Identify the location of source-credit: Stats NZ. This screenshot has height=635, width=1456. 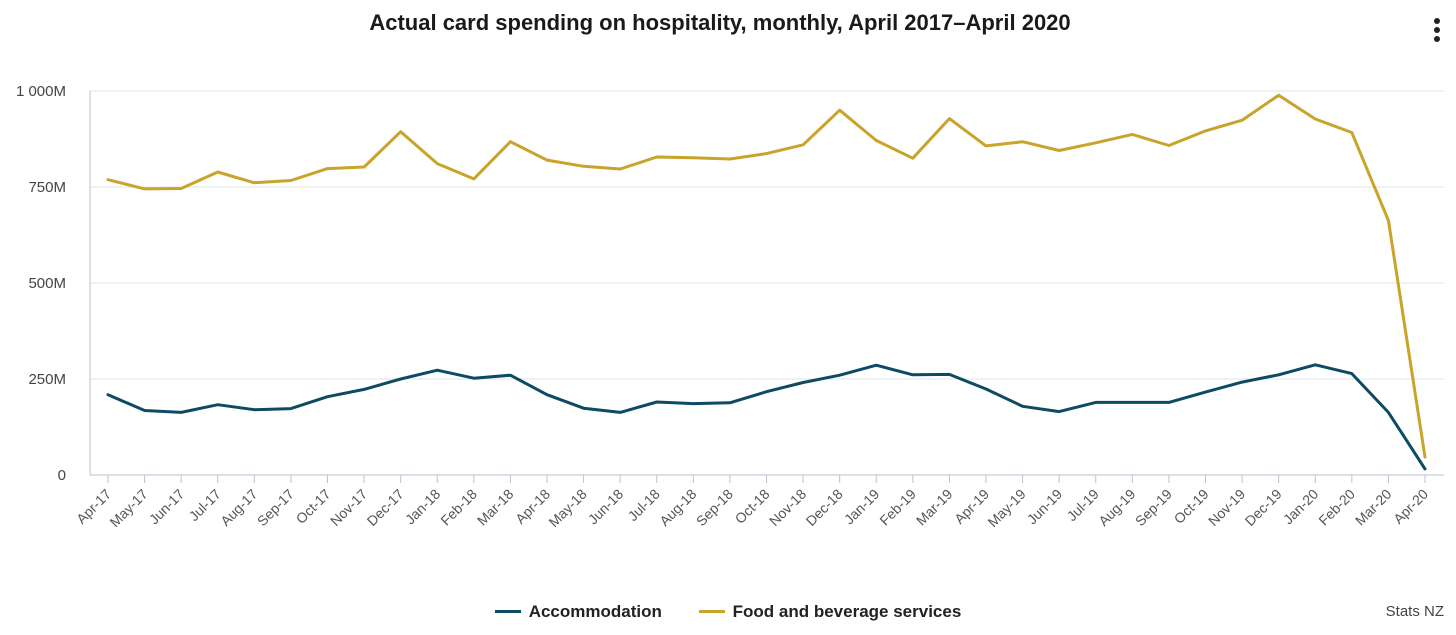
(1414, 611).